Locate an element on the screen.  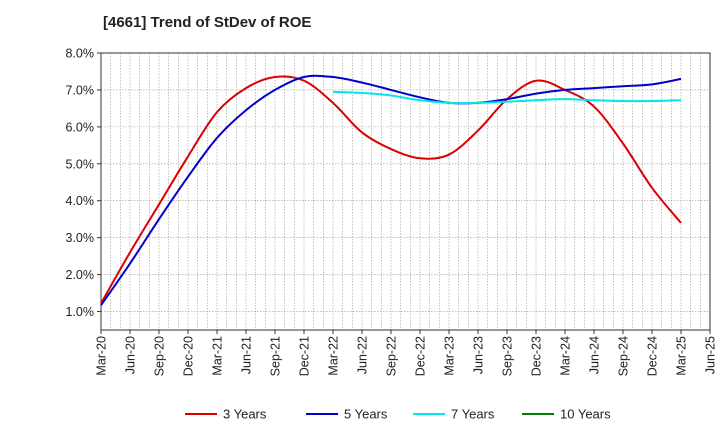
x-tick-label: Sep-24 is located at coordinates (624, 356).